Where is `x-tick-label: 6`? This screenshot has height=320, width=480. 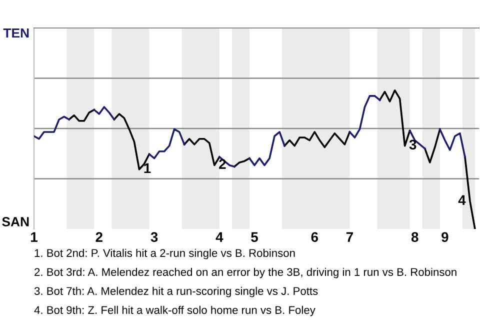 x-tick-label: 6 is located at coordinates (314, 237).